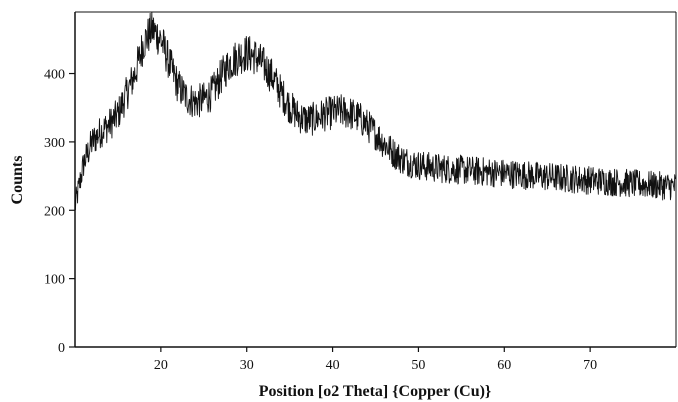 Image resolution: width=678 pixels, height=402 pixels. I want to click on x-tick-label: 20, so click(161, 365).